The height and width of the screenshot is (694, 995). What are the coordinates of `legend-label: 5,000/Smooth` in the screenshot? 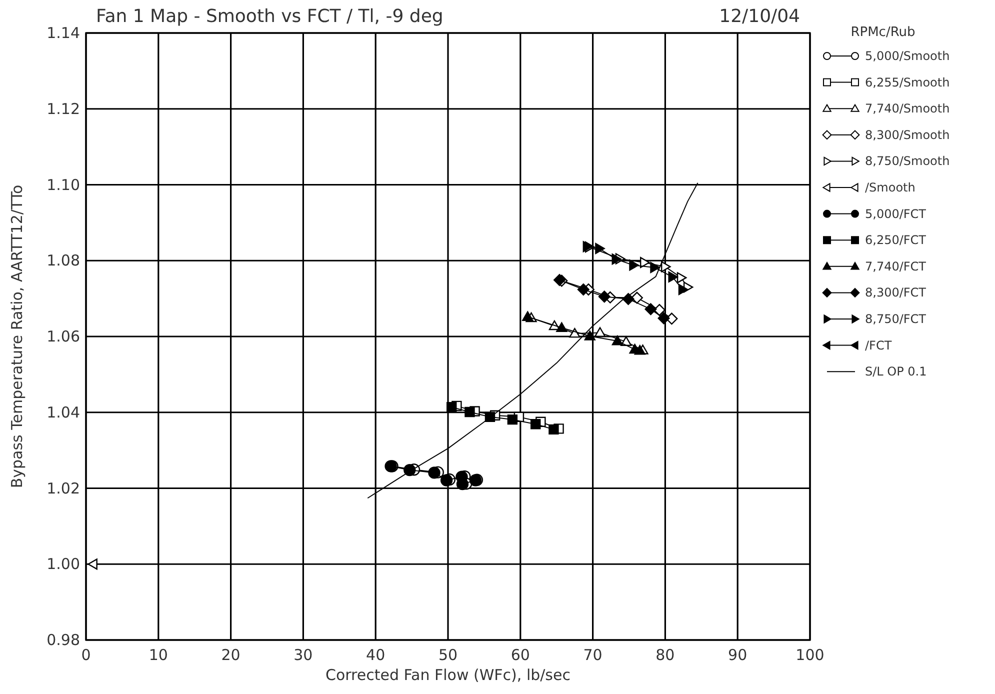 It's located at (907, 56).